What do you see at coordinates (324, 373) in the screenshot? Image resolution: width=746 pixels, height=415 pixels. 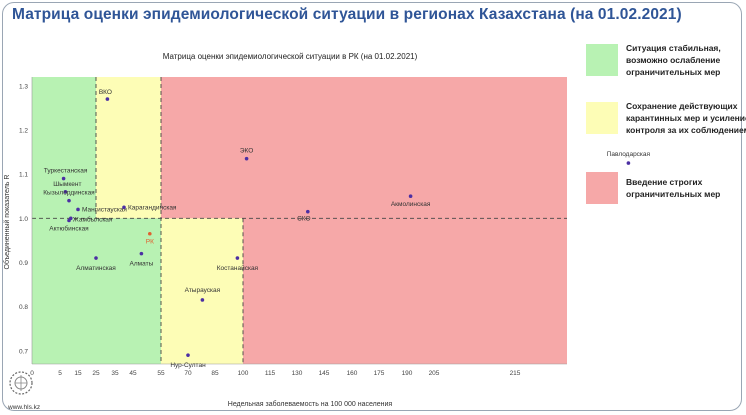 I see `x-tick-label: 145` at bounding box center [324, 373].